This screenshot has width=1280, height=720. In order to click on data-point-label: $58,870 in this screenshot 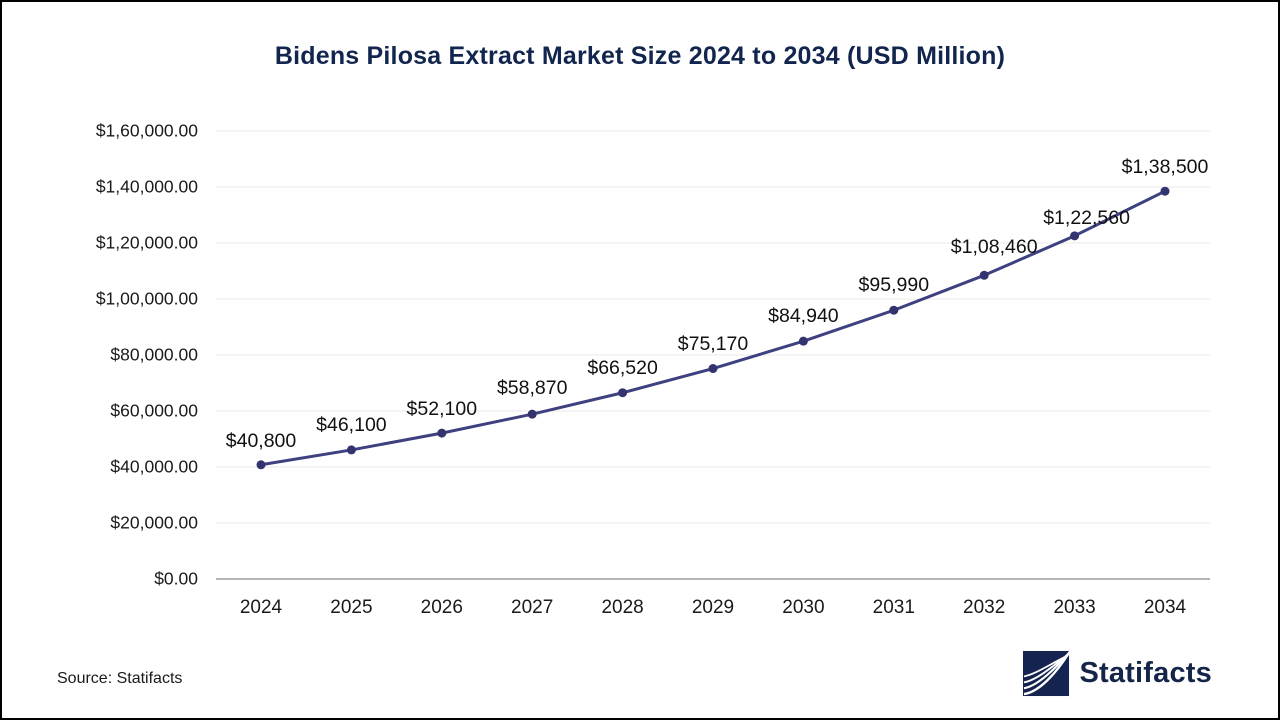, I will do `click(532, 388)`.